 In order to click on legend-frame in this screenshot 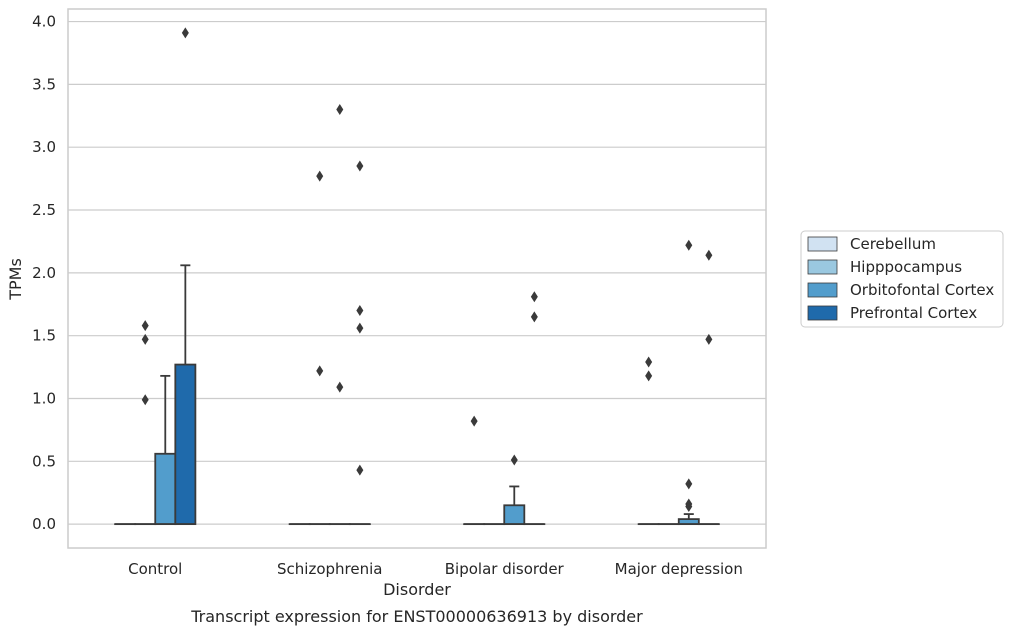, I will do `click(902, 279)`.